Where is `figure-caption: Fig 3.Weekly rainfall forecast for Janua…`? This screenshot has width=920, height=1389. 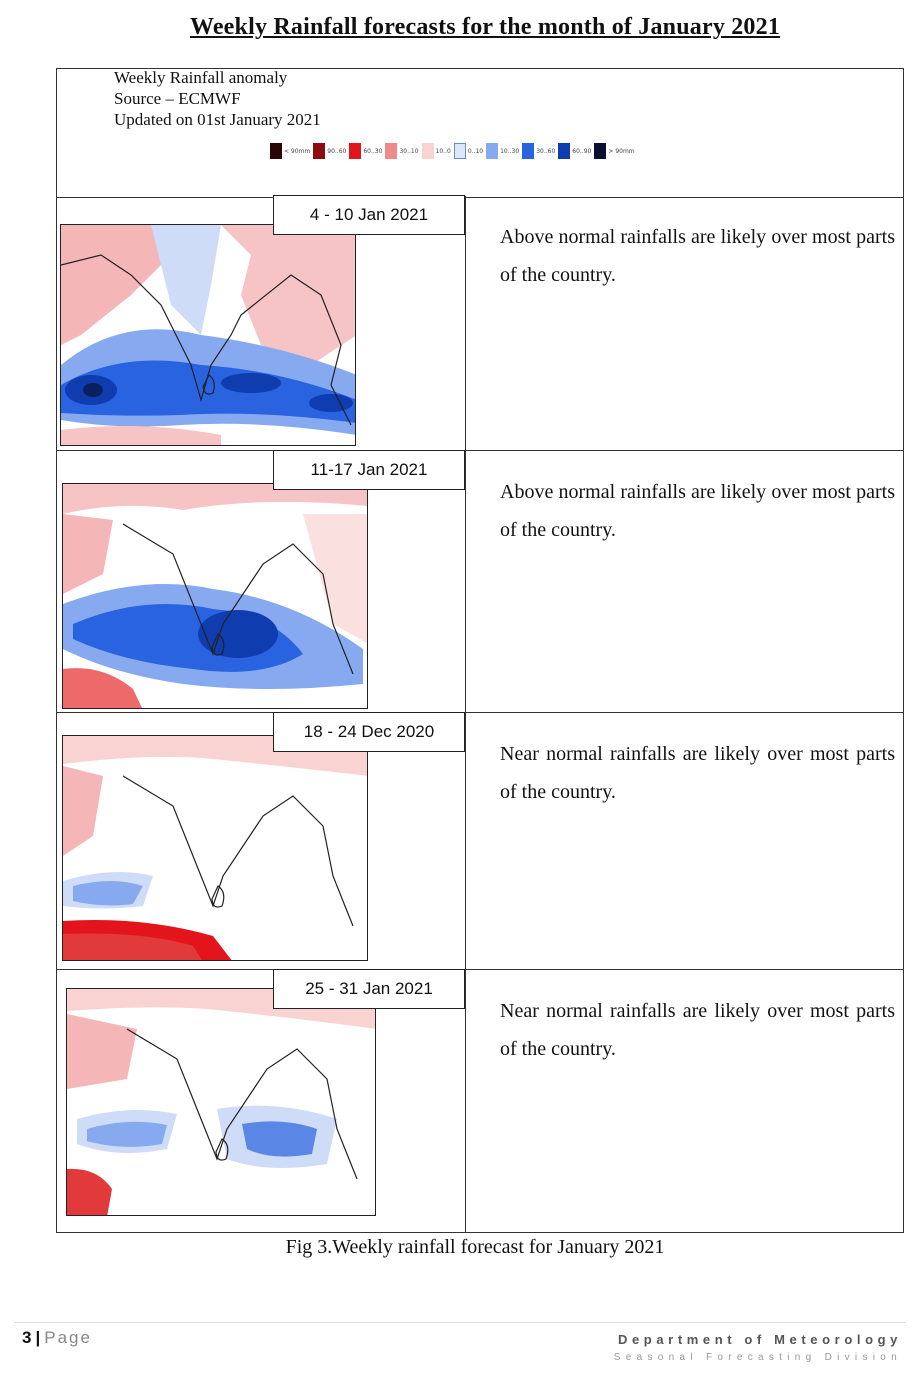
figure-caption: Fig 3.Weekly rainfall forecast for Janua… is located at coordinates (475, 1247).